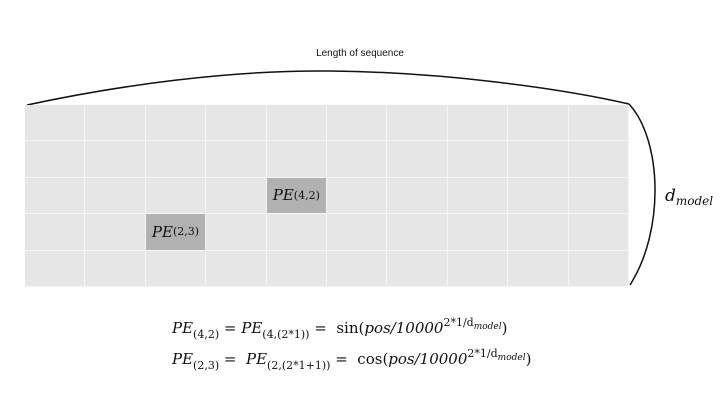  Describe the element at coordinates (252, 328) in the screenshot. I see `eq1-mid-pe: PE` at that location.